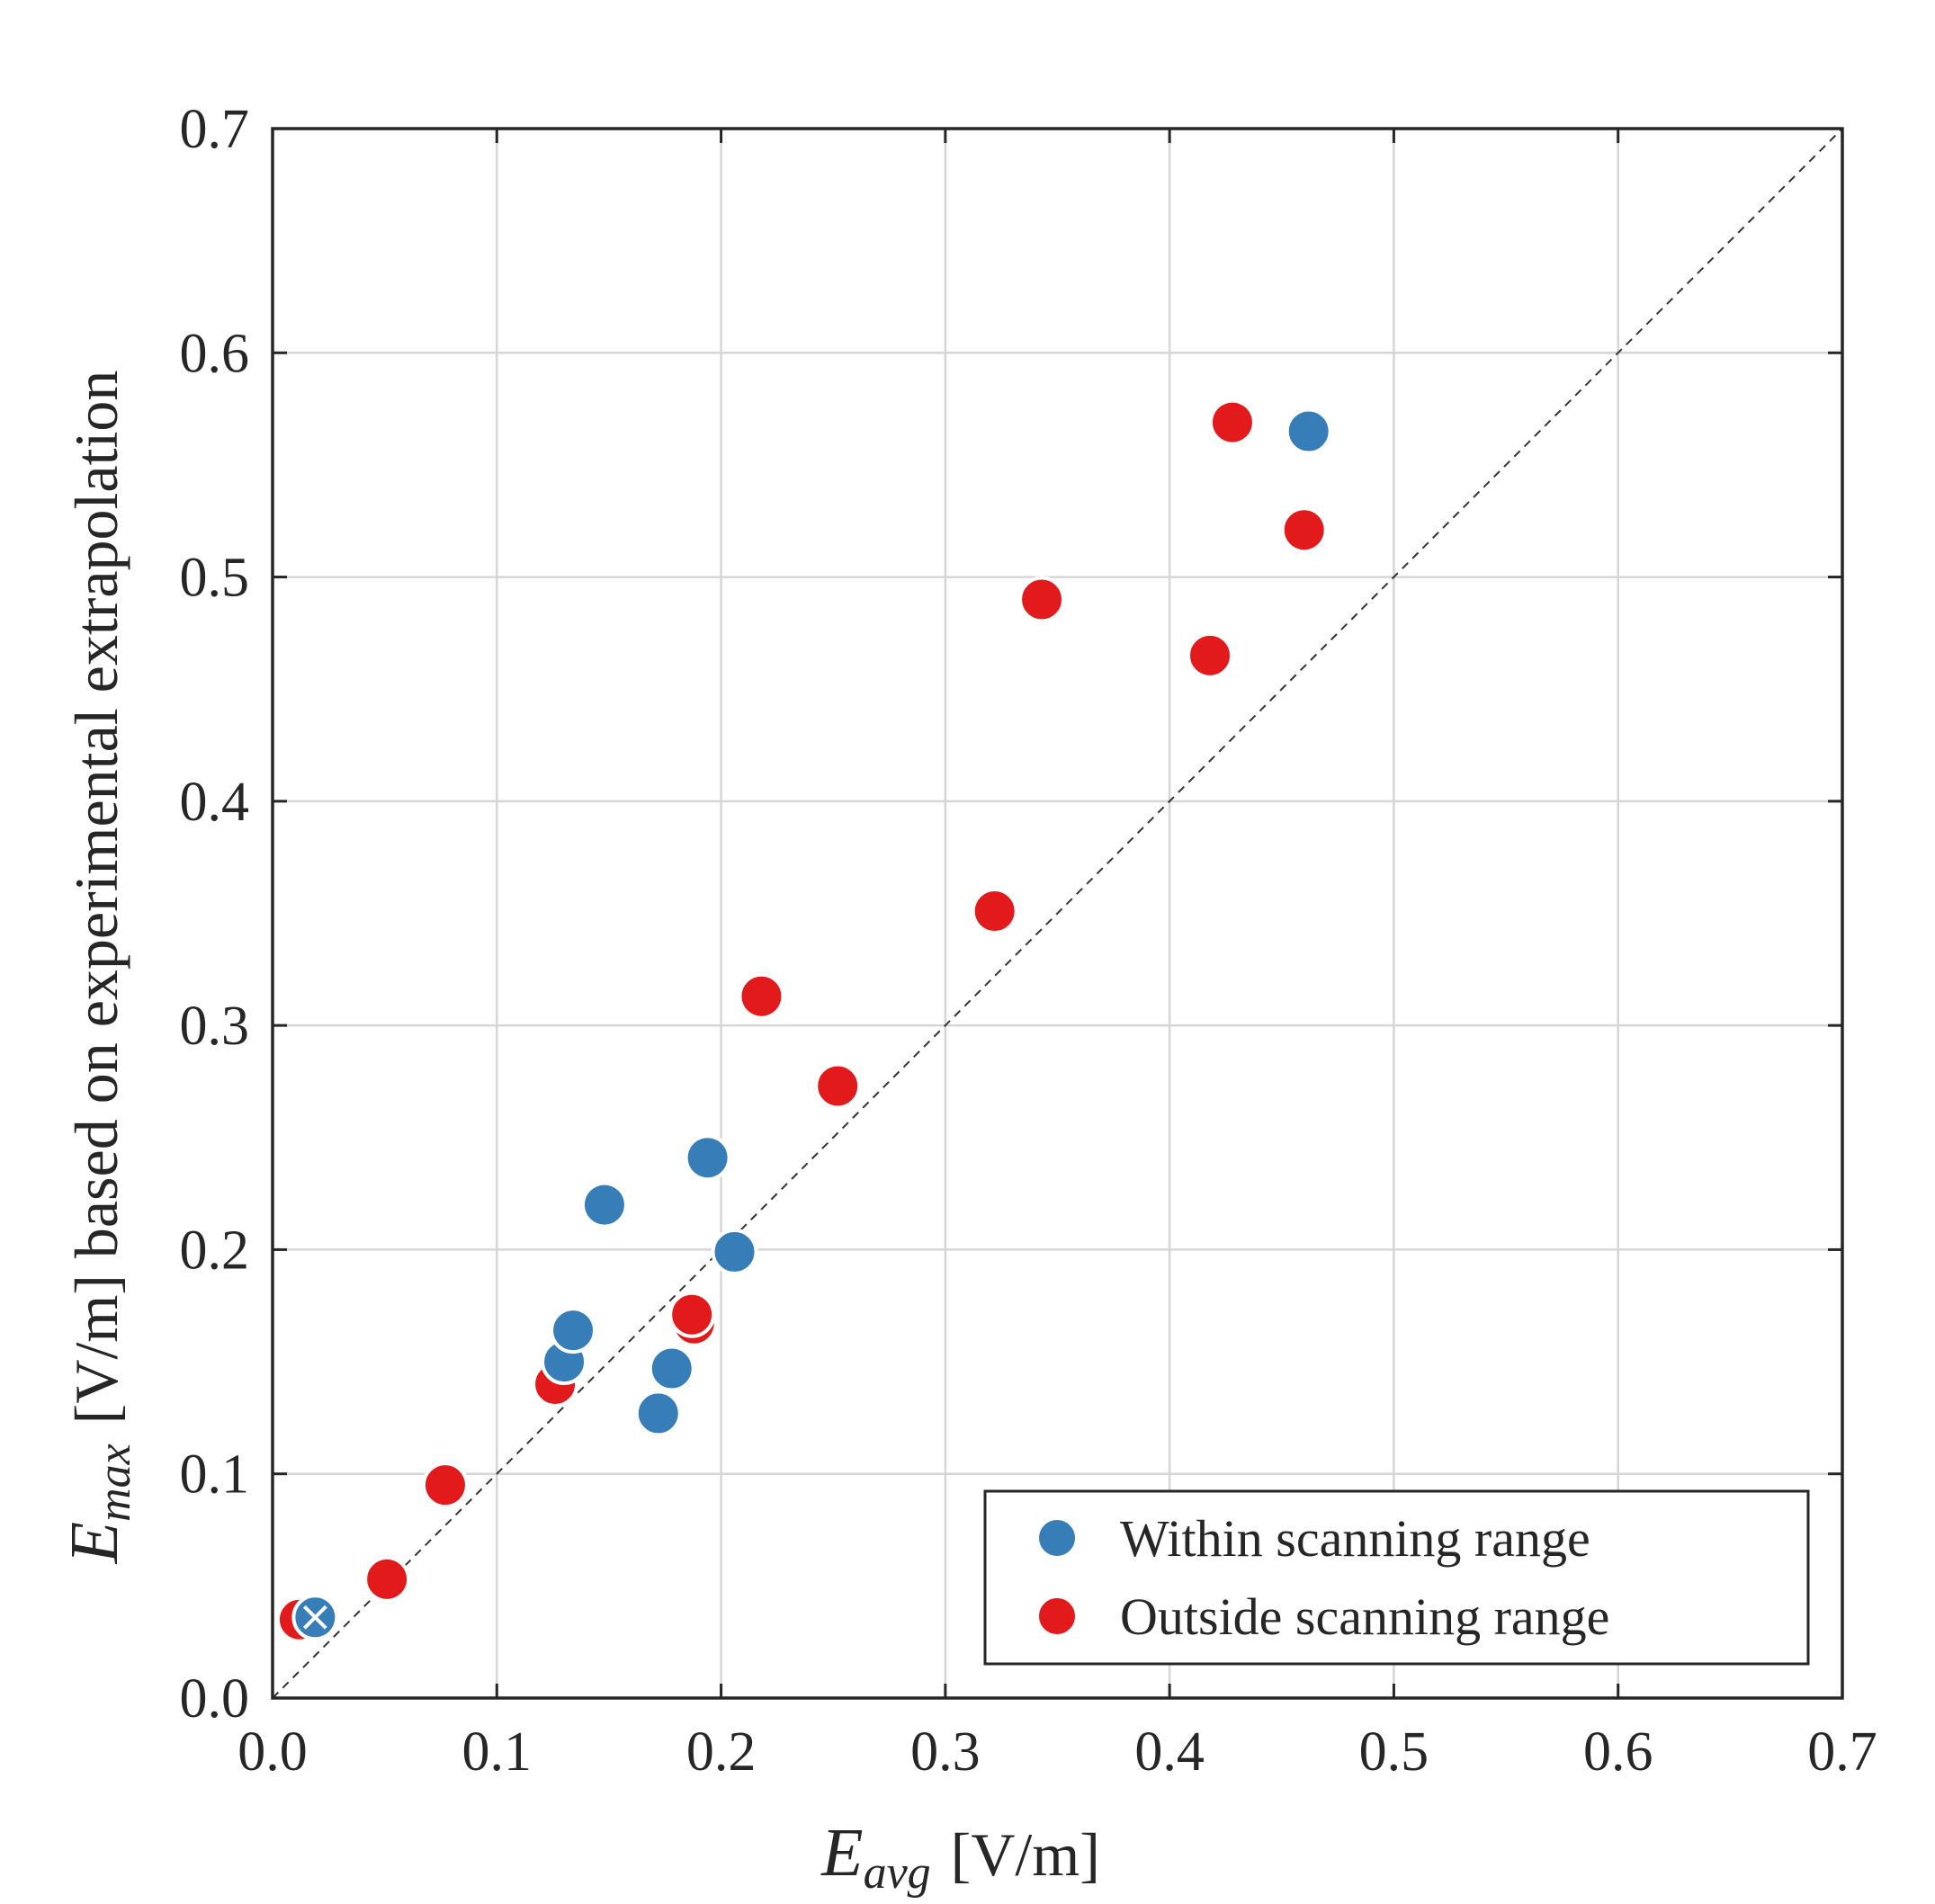  What do you see at coordinates (1025, 1854) in the screenshot?
I see `x-axis-unit: [V/m]` at bounding box center [1025, 1854].